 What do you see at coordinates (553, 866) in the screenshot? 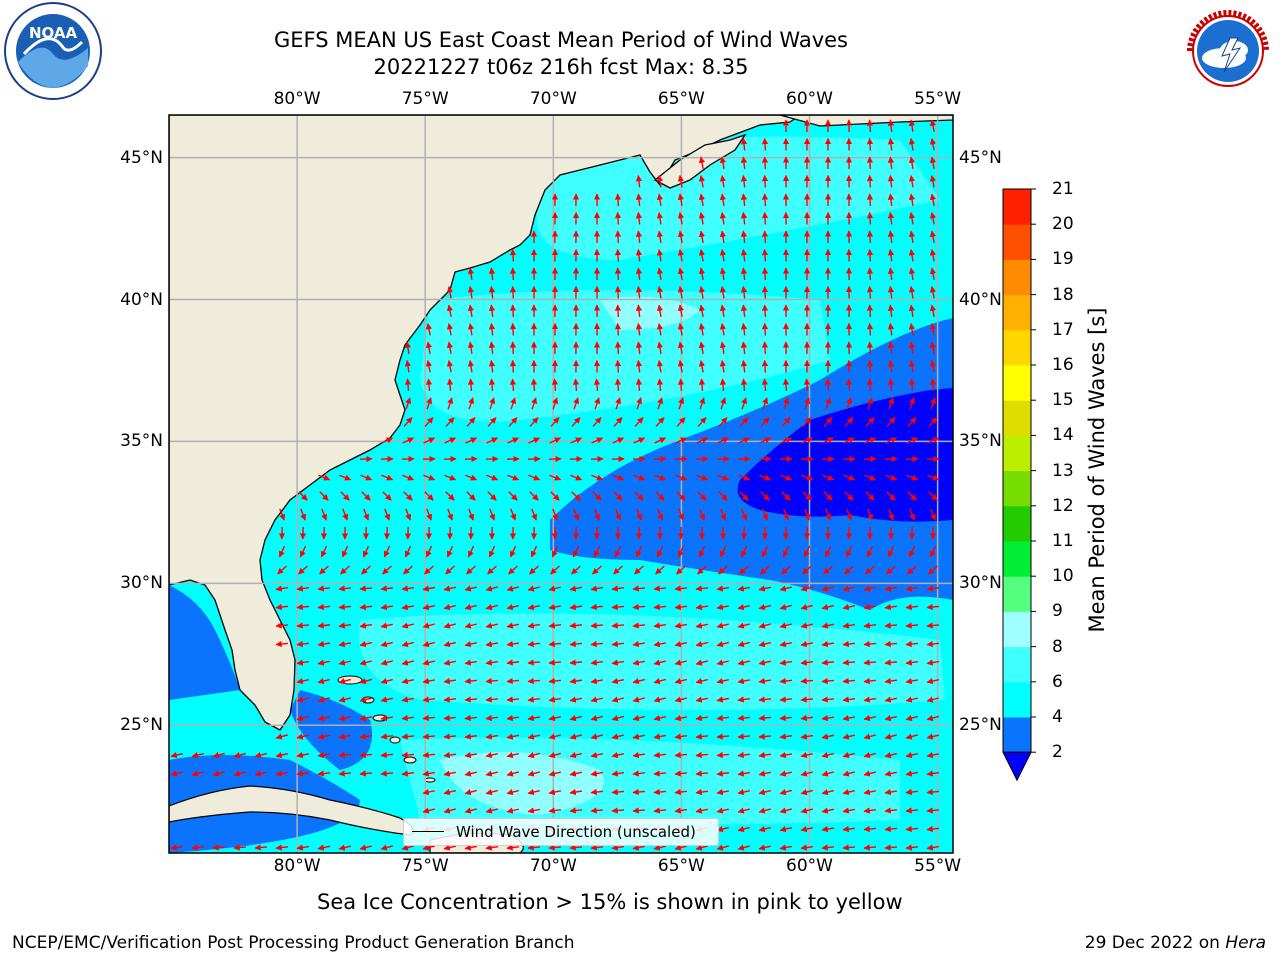
I see `lon-tick-label-bottom: 70°W` at bounding box center [553, 866].